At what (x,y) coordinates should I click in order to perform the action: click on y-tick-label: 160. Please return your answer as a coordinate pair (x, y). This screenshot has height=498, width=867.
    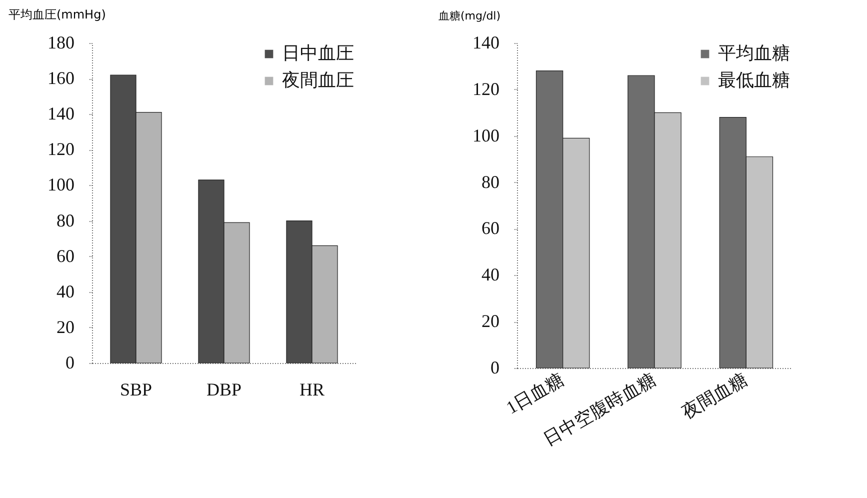
    Looking at the image, I should click on (61, 78).